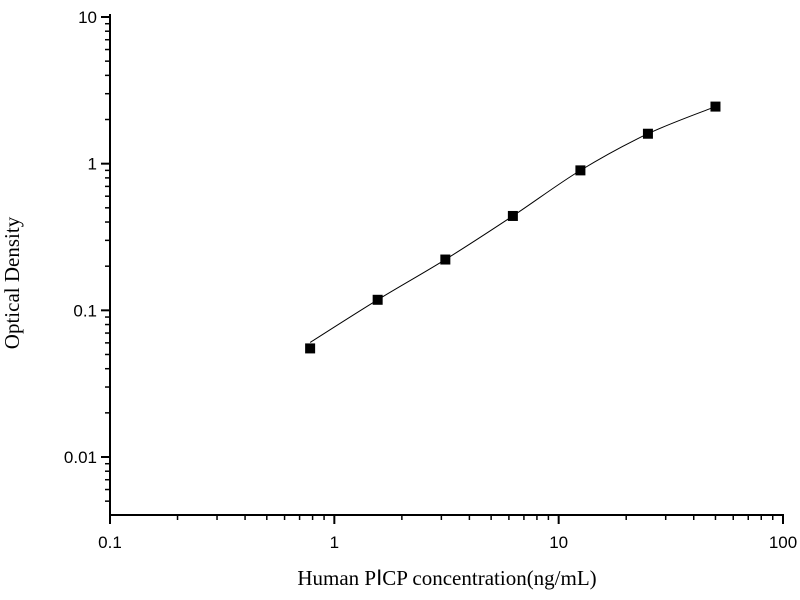 This screenshot has height=600, width=800. Describe the element at coordinates (87, 17) in the screenshot. I see `y-tick-label: 10` at that location.